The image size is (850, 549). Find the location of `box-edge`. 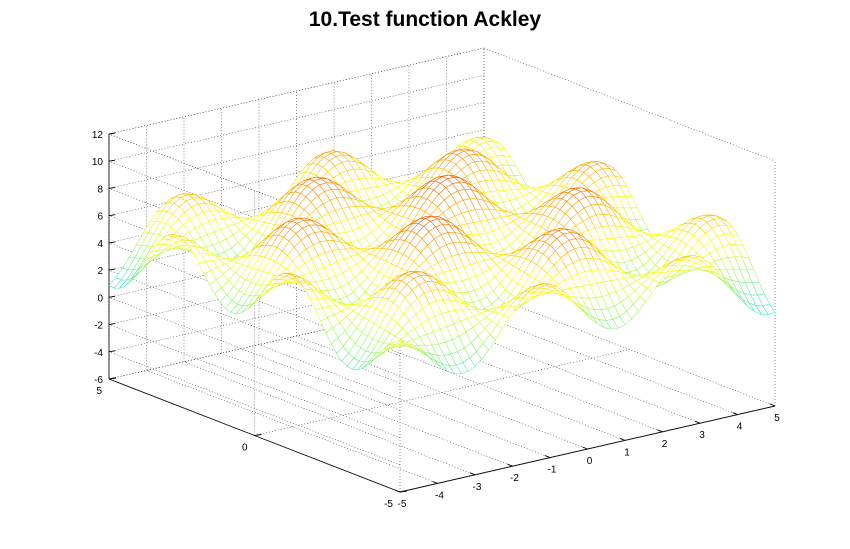

box-edge is located at coordinates (629, 104).